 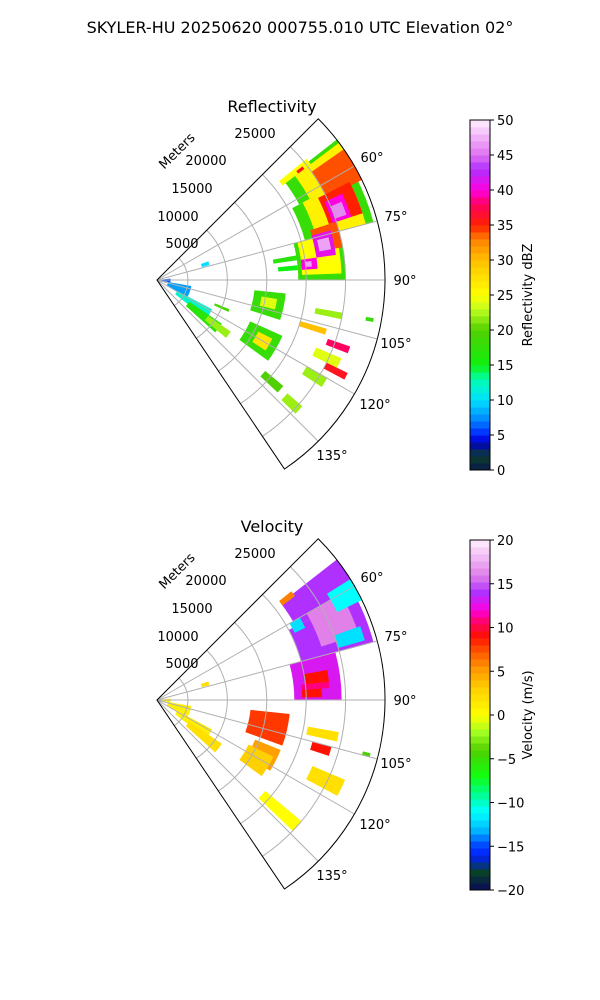 What do you see at coordinates (205, 161) in the screenshot?
I see `range-tick-label: 20000` at bounding box center [205, 161].